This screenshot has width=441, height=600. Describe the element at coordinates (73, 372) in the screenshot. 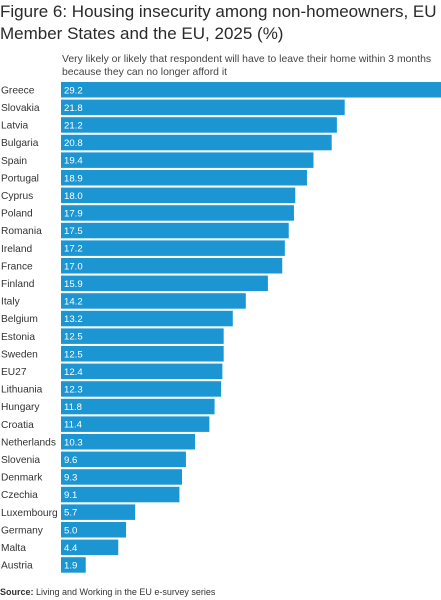

I see `bar-value-label: 12.4` at that location.